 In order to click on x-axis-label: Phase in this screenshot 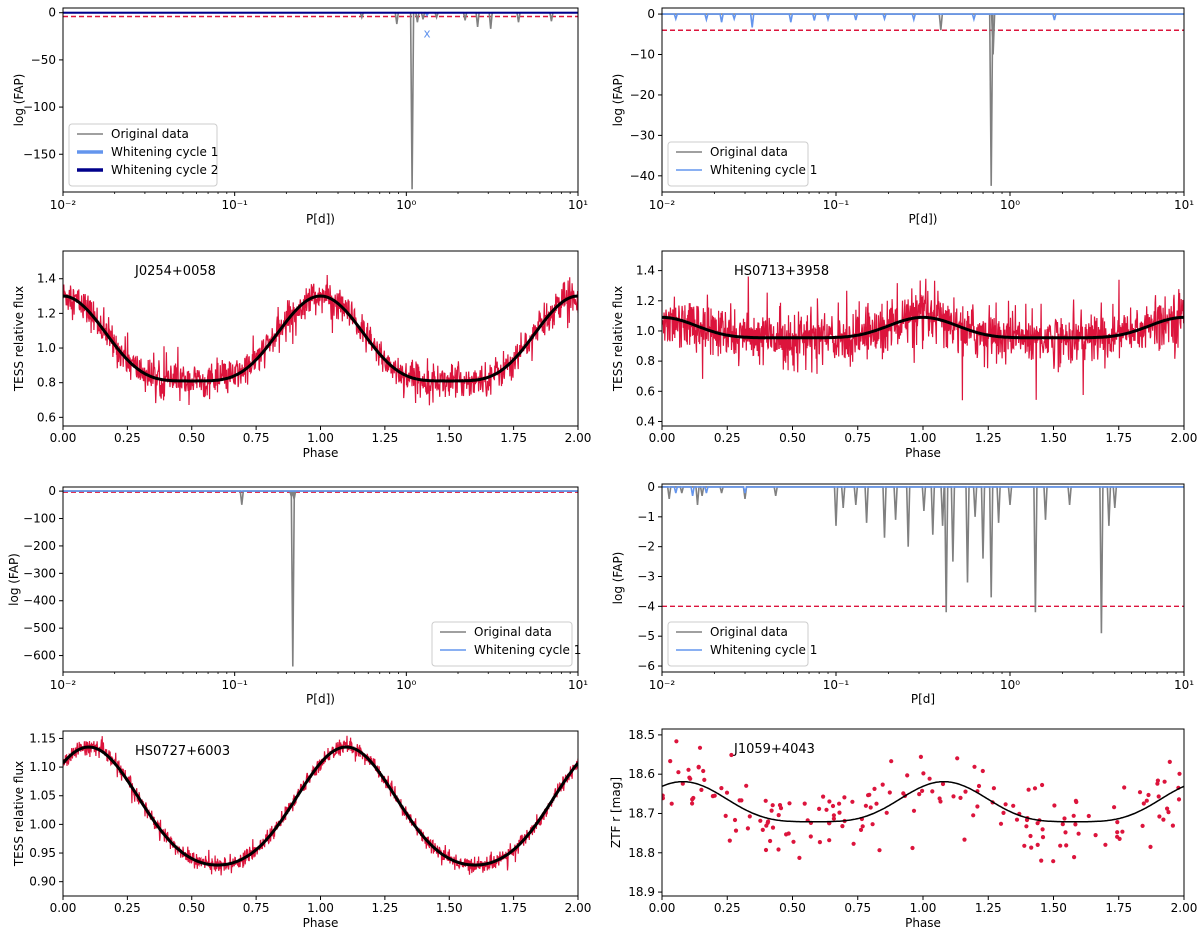, I will do `click(321, 453)`.